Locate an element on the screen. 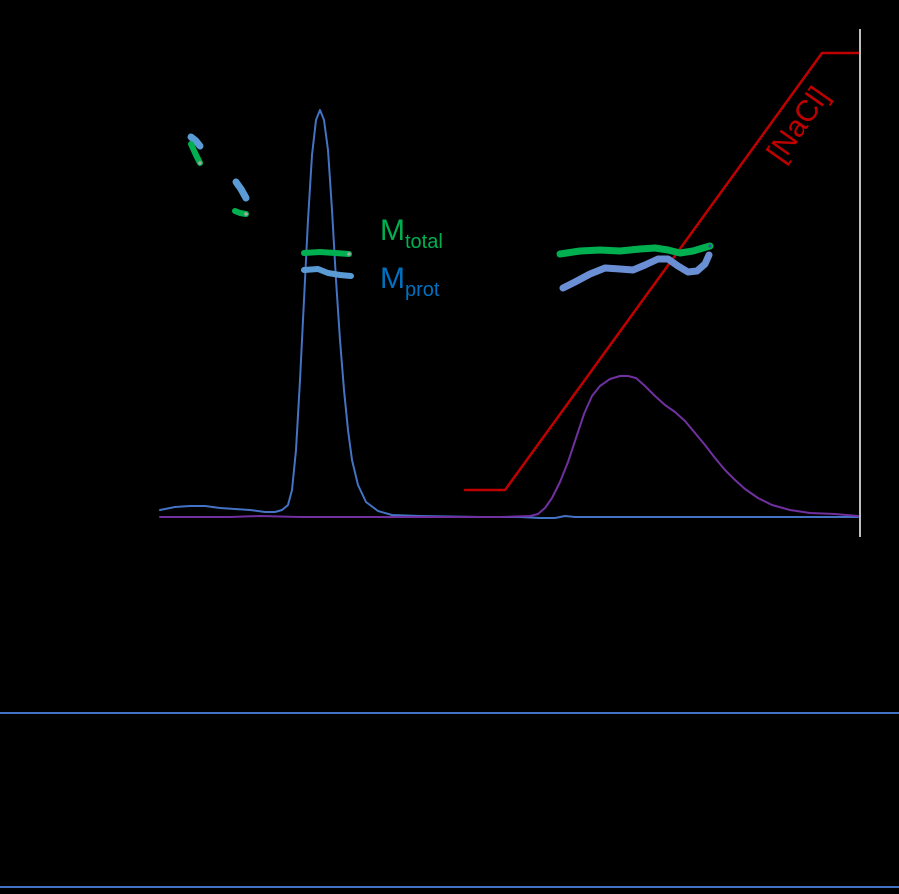 Image resolution: width=899 pixels, height=894 pixels. legend-mtotal: Mtotal is located at coordinates (411, 233).